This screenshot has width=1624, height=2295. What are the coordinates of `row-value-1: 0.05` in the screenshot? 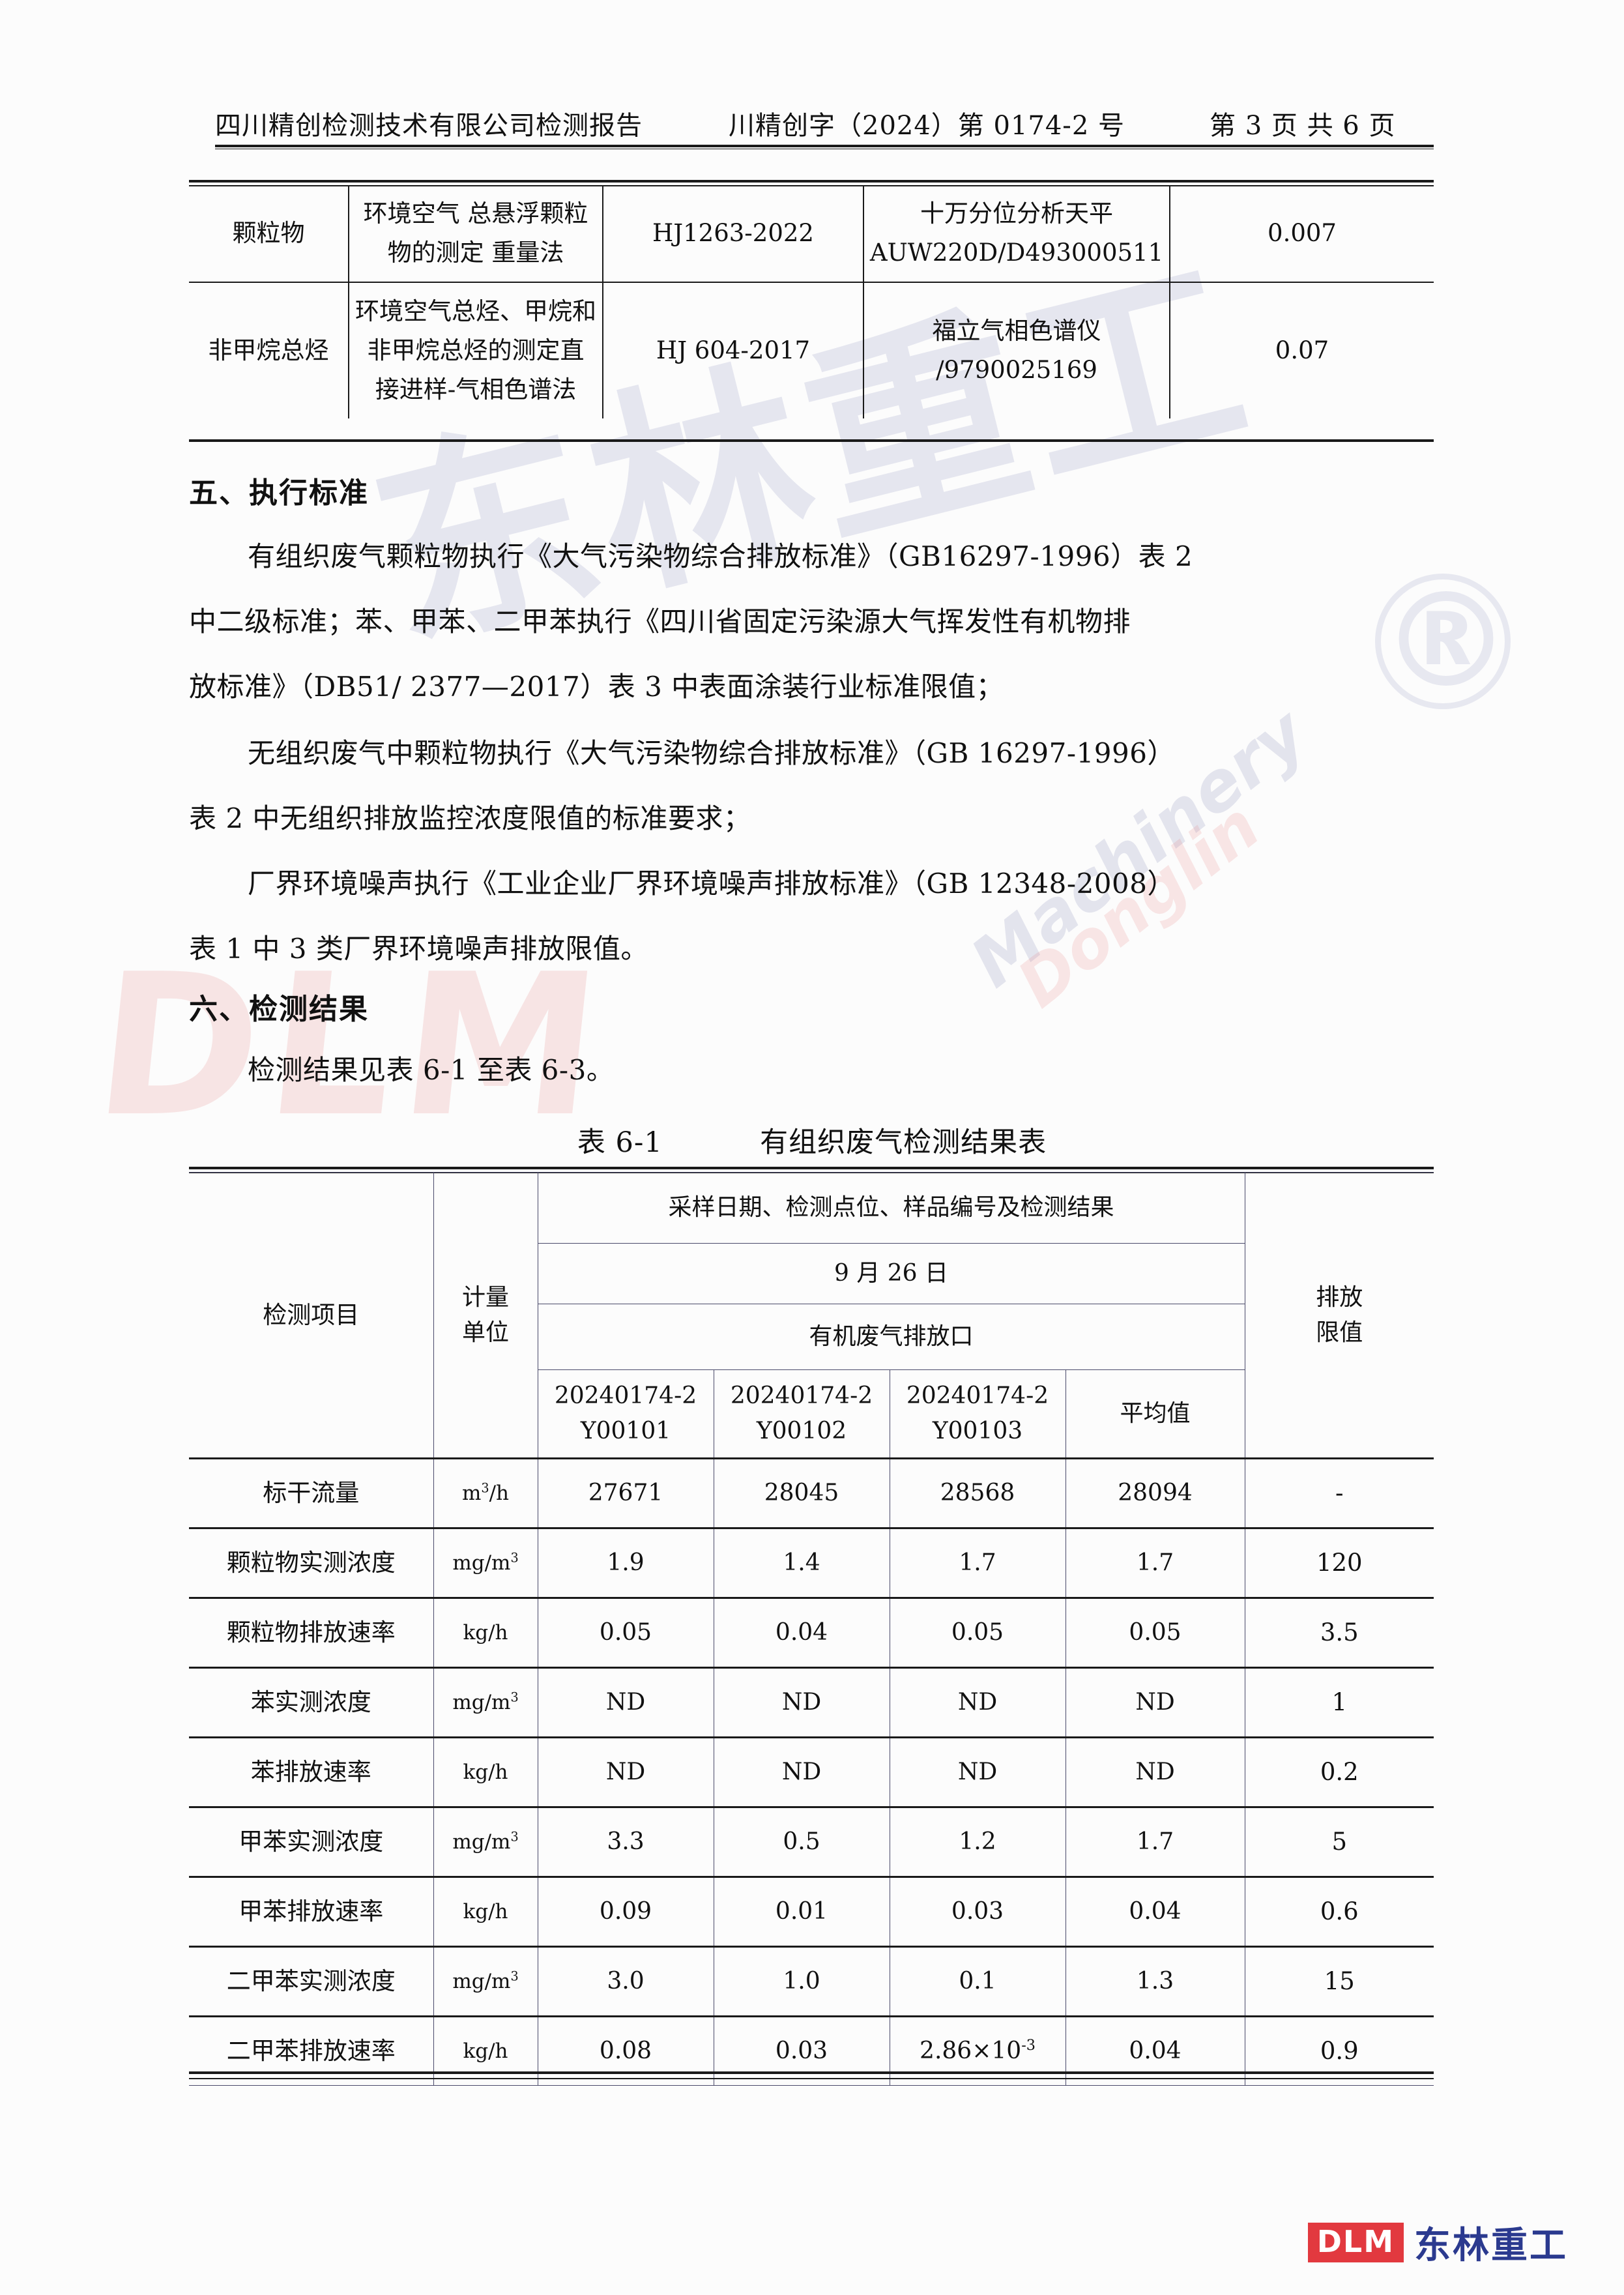 It's located at (625, 1632).